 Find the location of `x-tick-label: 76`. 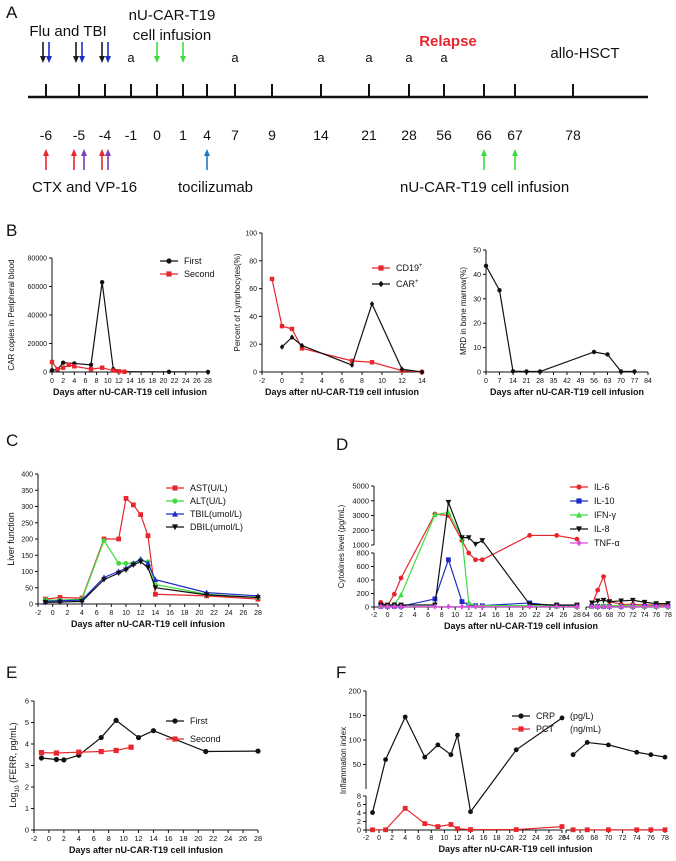

x-tick-label: 76 is located at coordinates (651, 838).